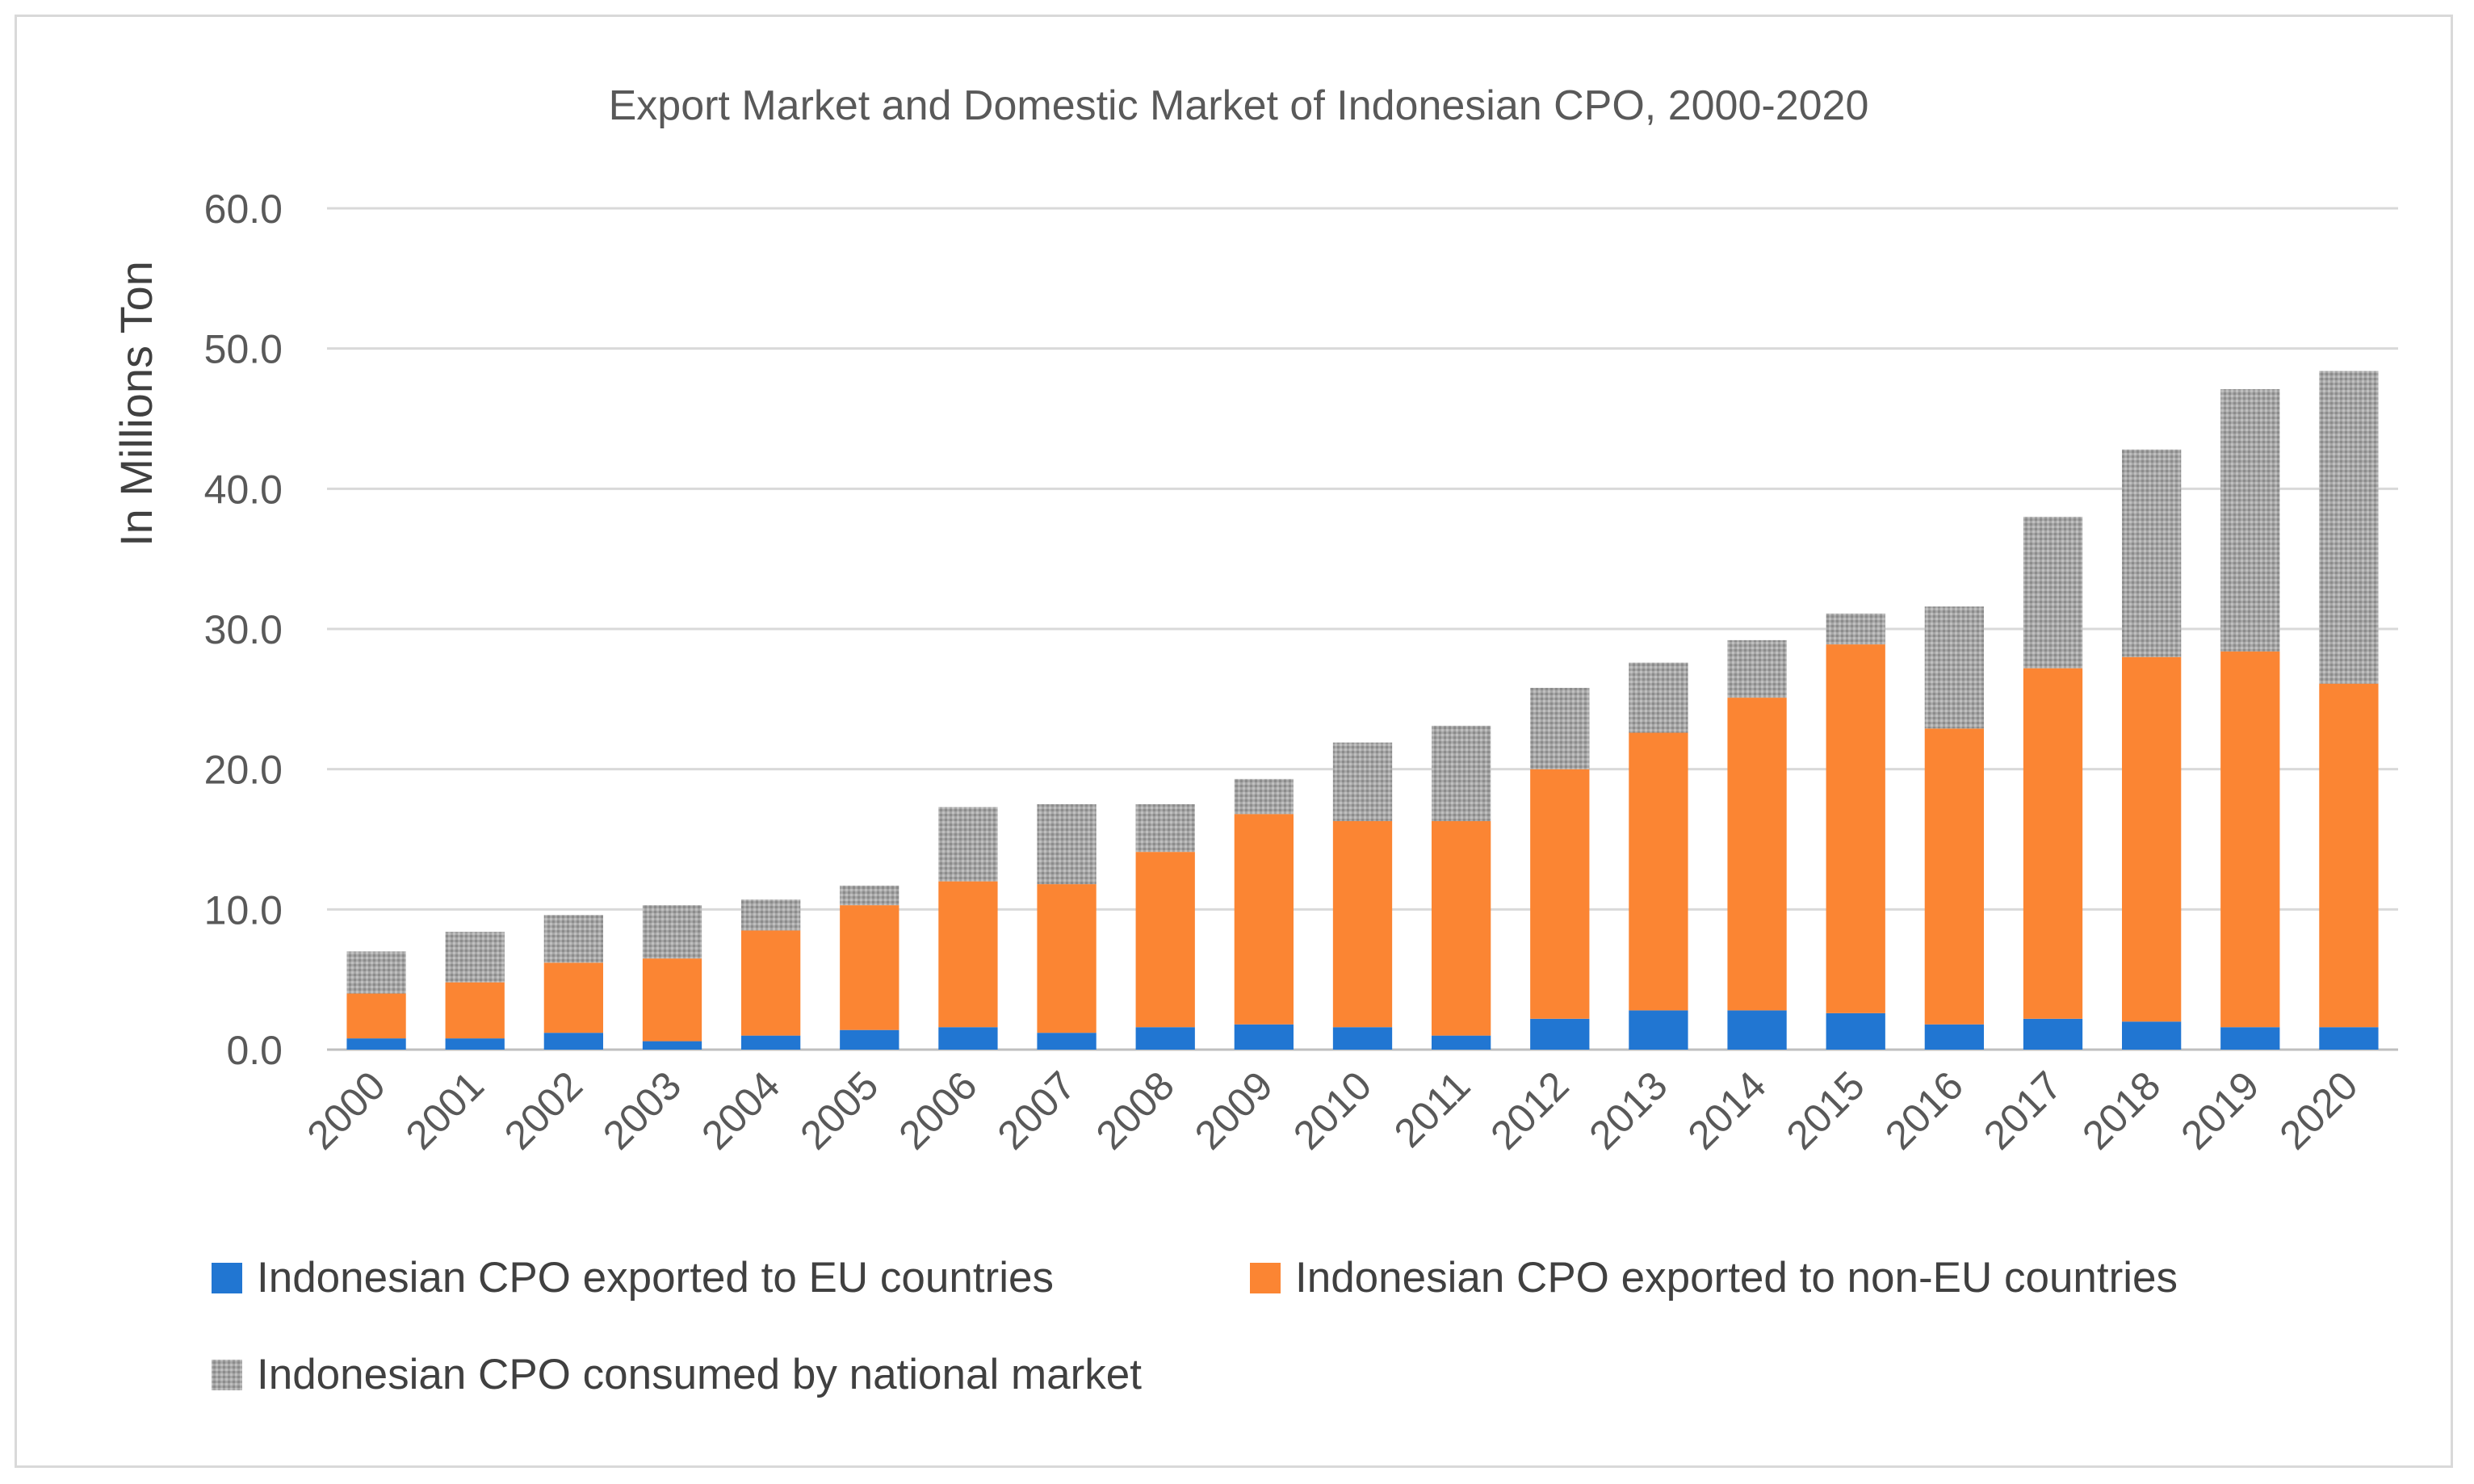 This screenshot has width=2474, height=1484. I want to click on legend-label-series-1: Indonesian CPO exported to EU countries, so click(655, 1278).